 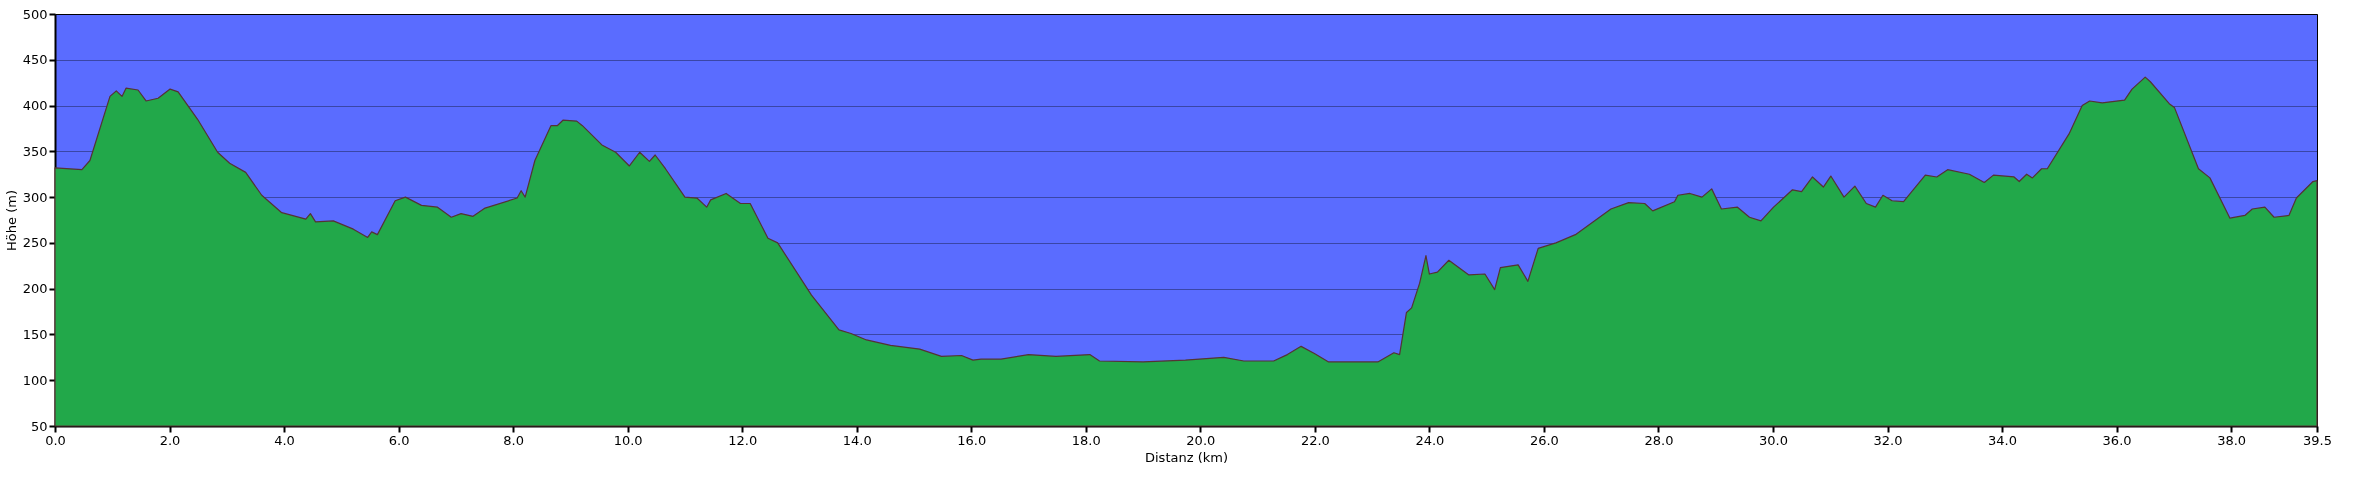 I want to click on y-axis-title: Höhe (m), so click(x=11, y=220).